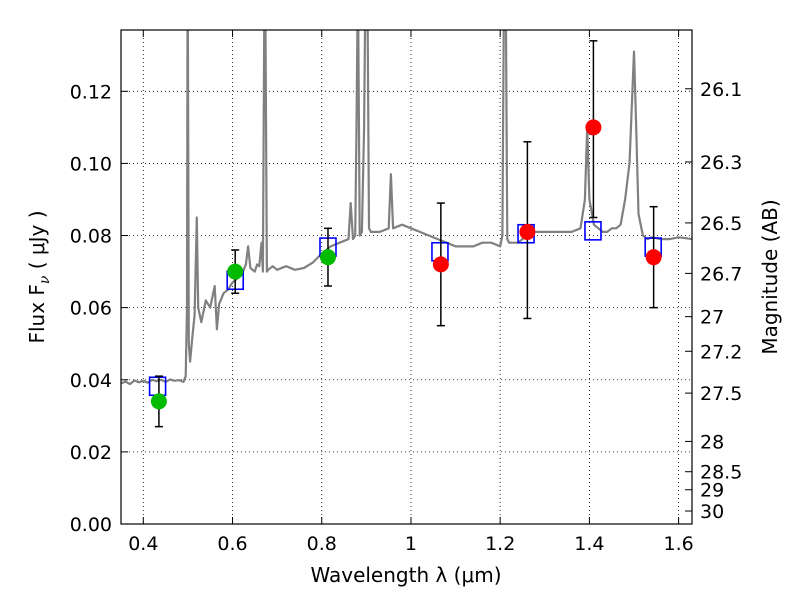 Image resolution: width=800 pixels, height=600 pixels. I want to click on y-tick-label: 0.06, so click(91, 309).